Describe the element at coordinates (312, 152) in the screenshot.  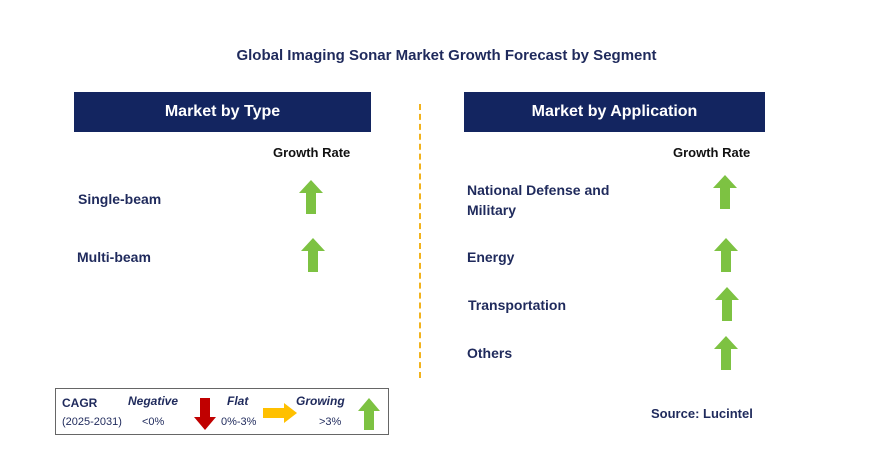
I see `type-growth-rate-label: Growth Rate` at that location.